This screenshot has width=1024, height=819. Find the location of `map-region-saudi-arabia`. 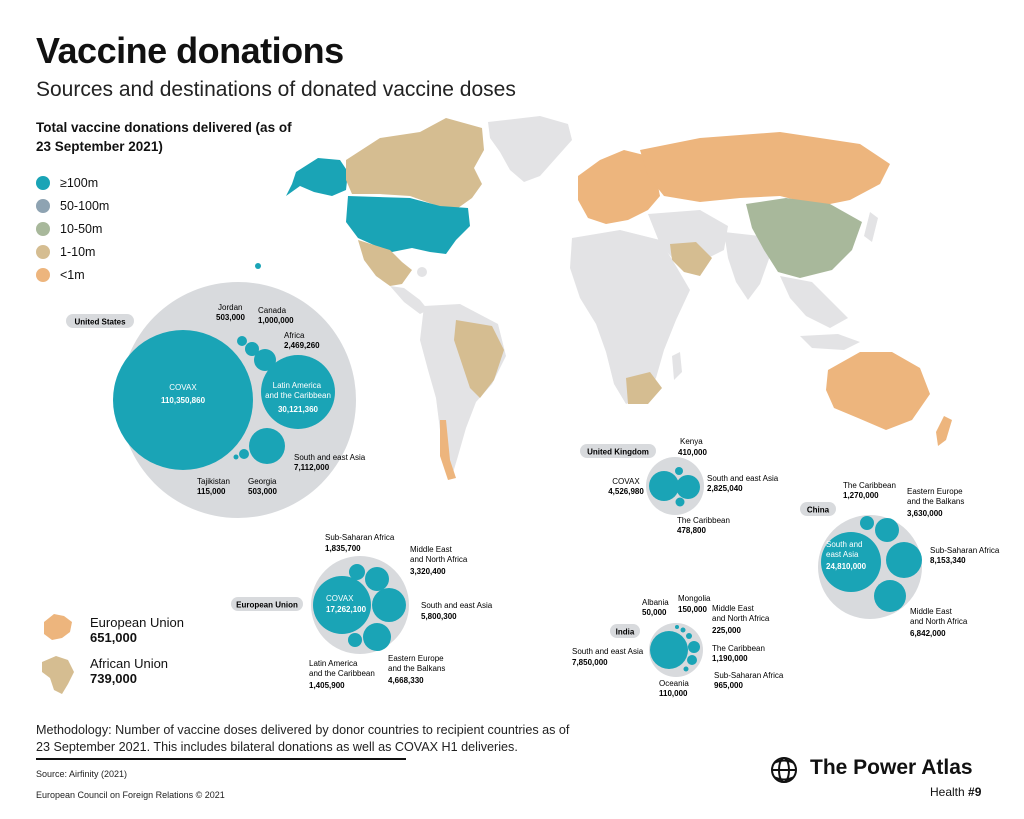

map-region-saudi-arabia is located at coordinates (691, 259).